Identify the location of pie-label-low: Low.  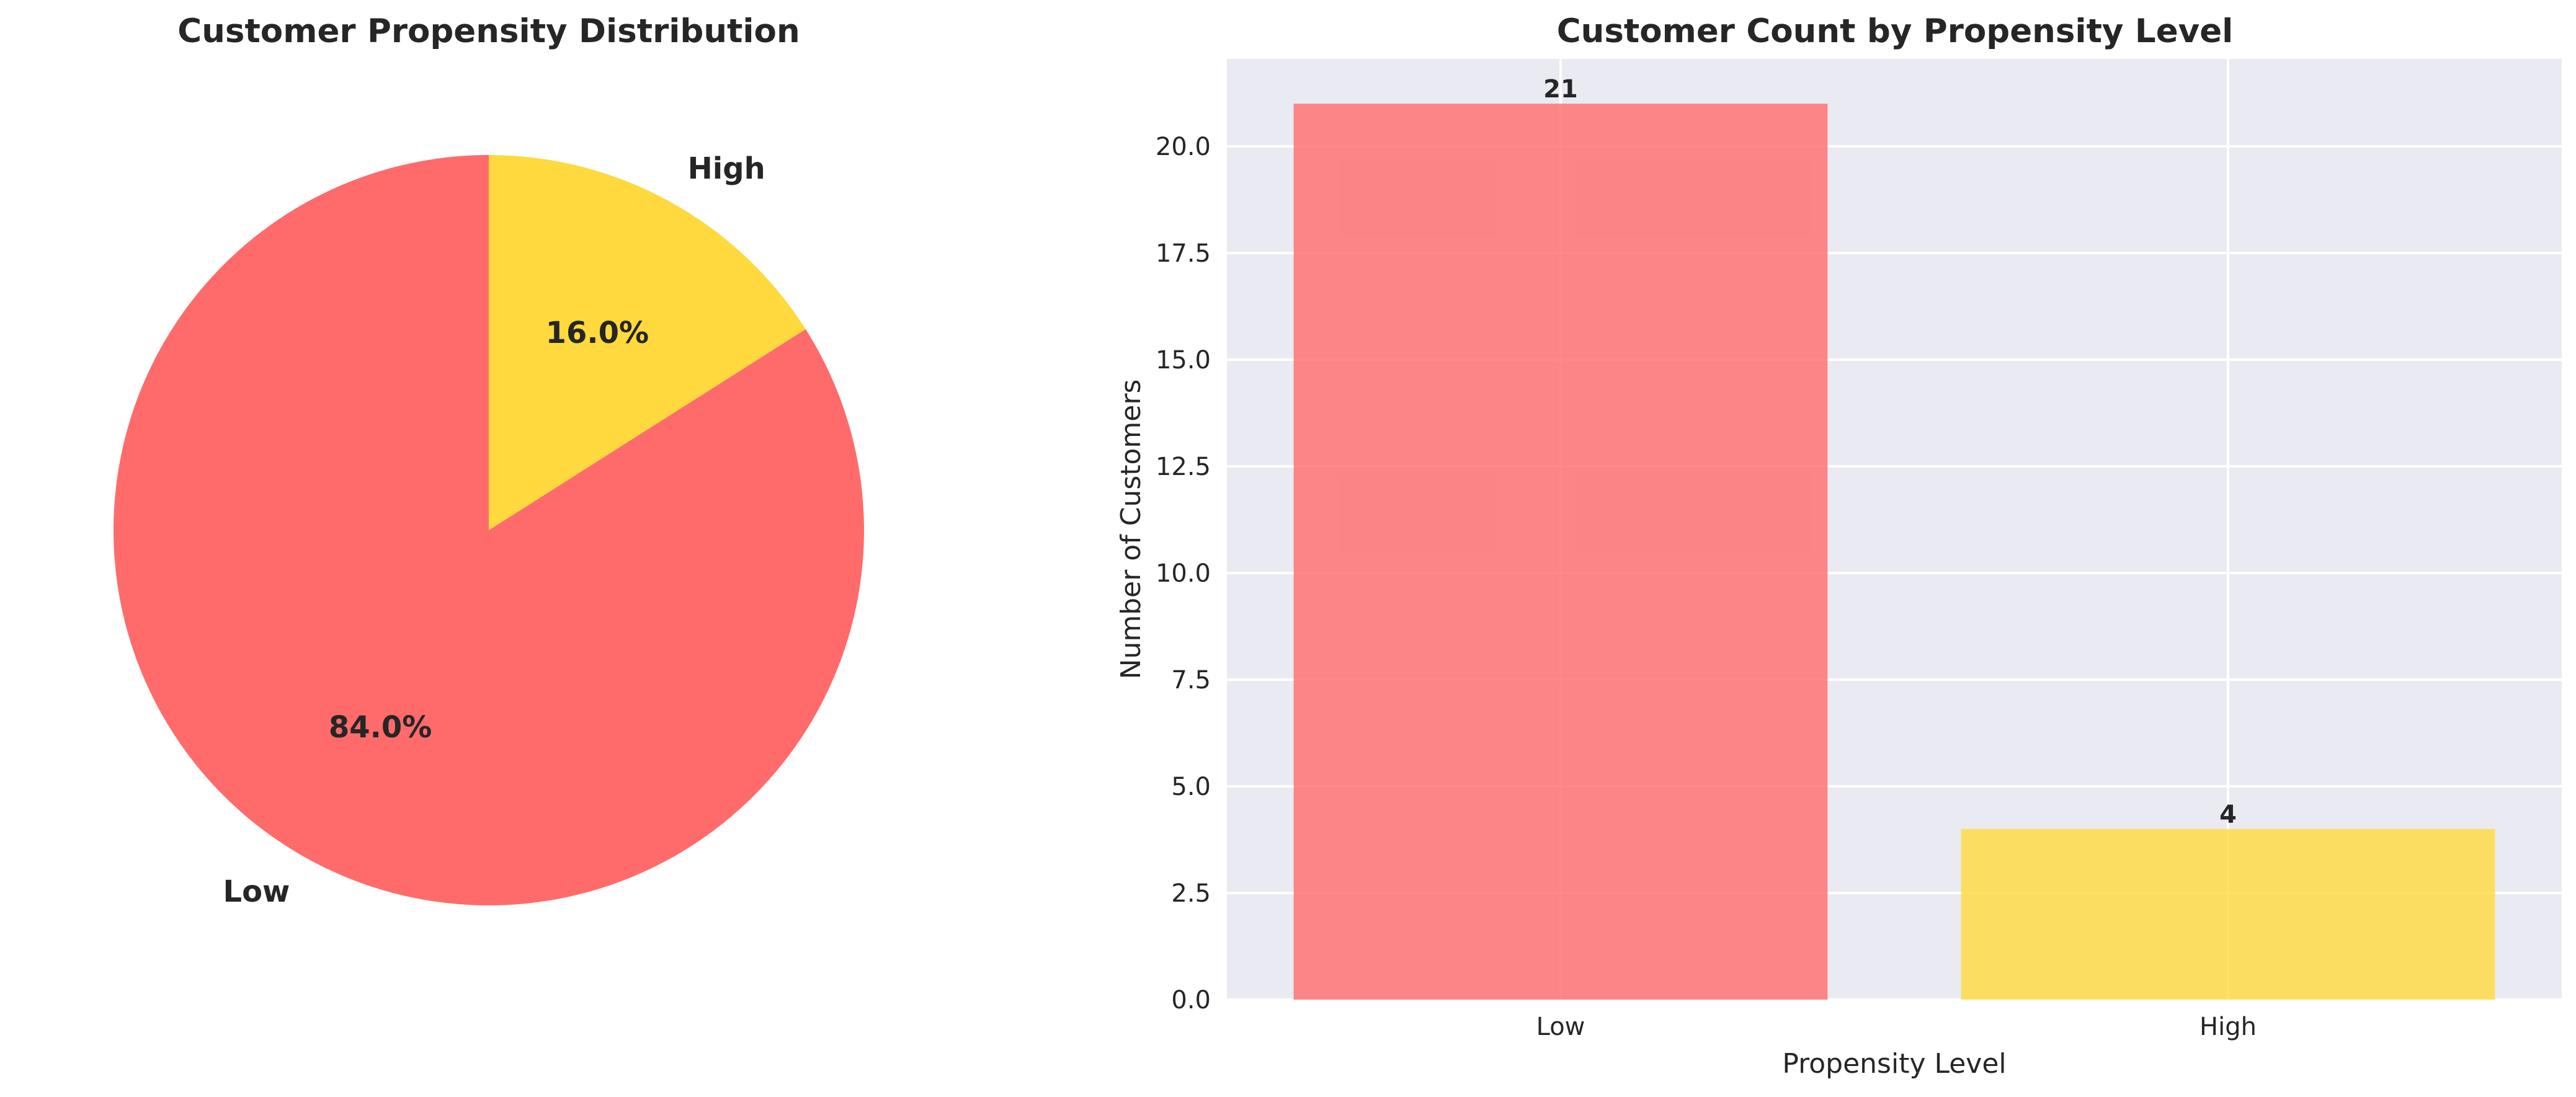
(256, 892).